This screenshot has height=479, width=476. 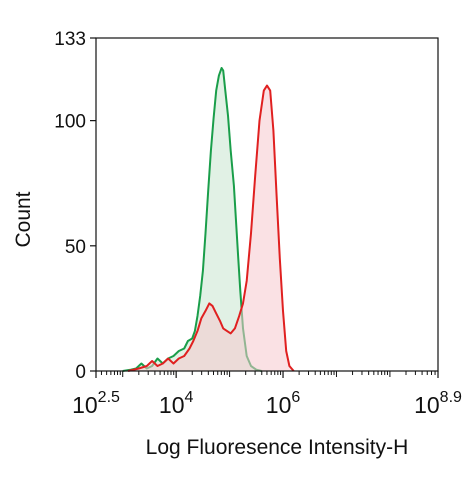 I want to click on y-tick-label: 100, so click(x=70, y=122).